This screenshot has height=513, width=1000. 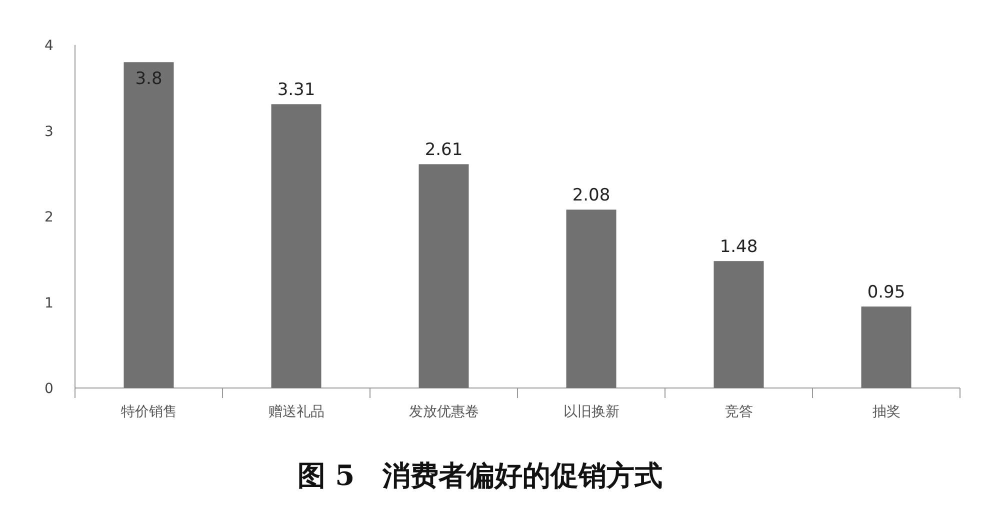 I want to click on data-label: 3.8, so click(x=148, y=79).